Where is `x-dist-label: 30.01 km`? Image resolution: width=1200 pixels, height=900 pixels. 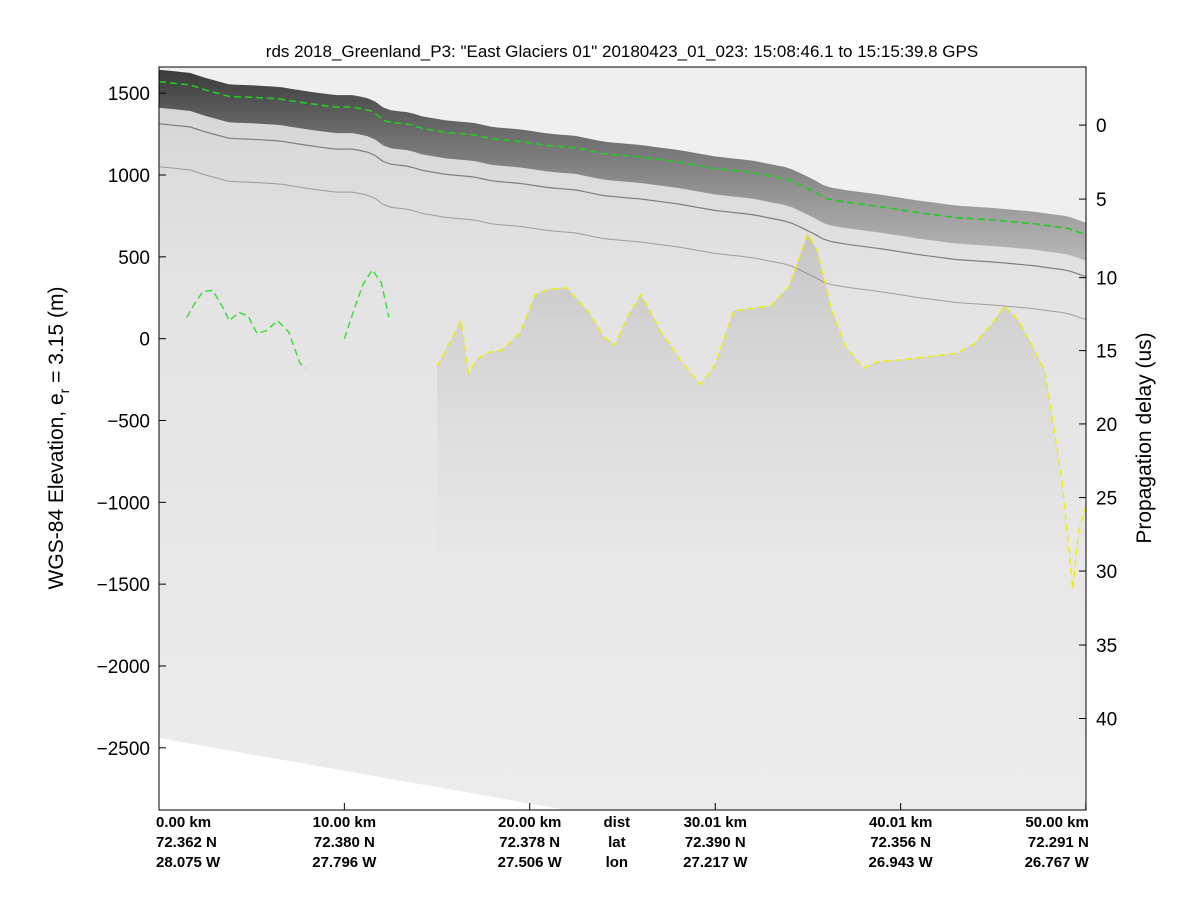
x-dist-label: 30.01 km is located at coordinates (715, 822).